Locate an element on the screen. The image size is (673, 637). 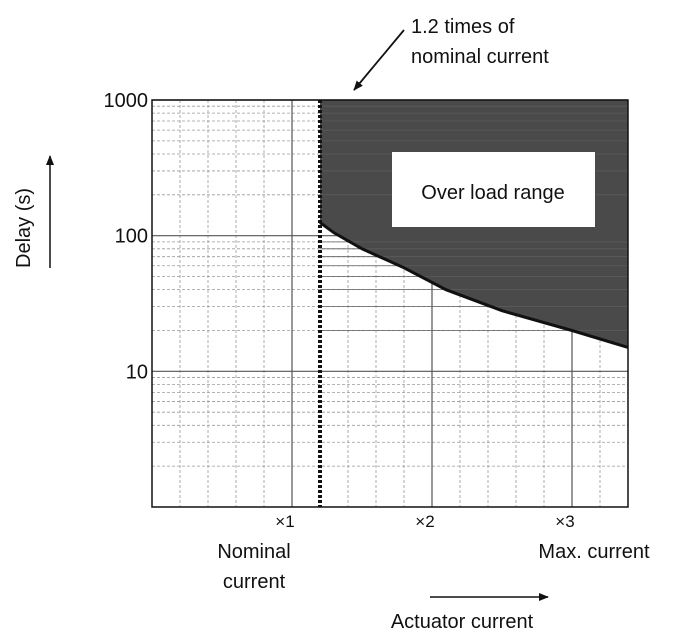
x-tick-label: ×1 is located at coordinates (284, 521).